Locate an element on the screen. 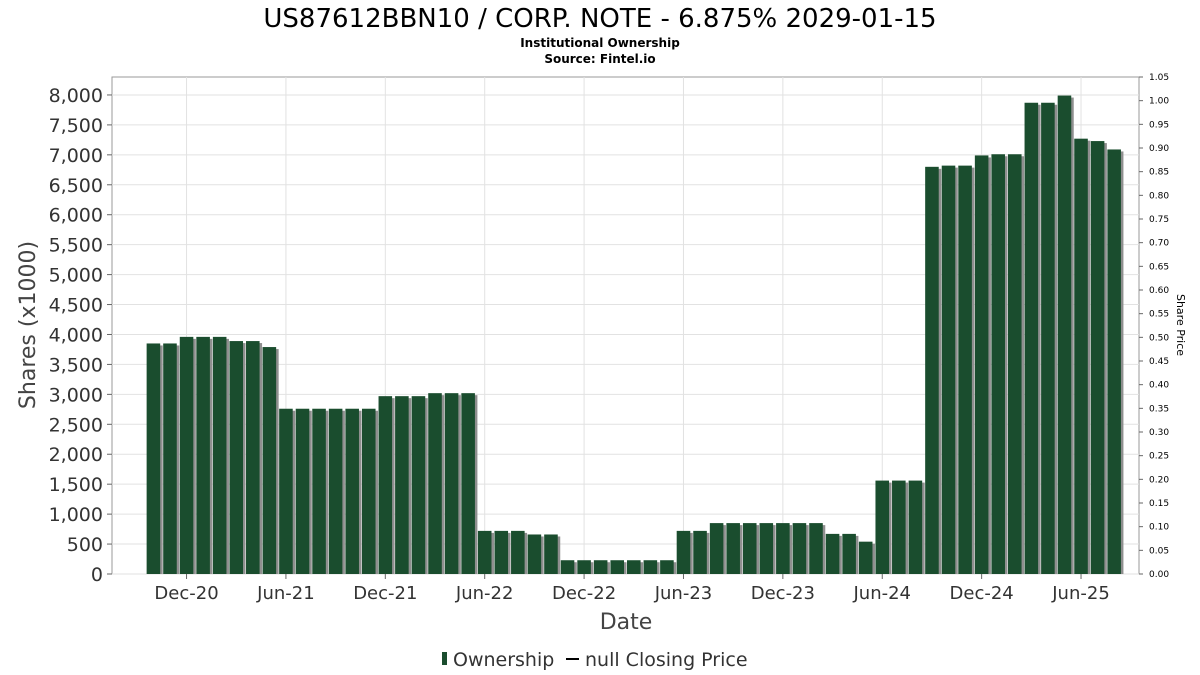  y-tick-label: 4,000 is located at coordinates (76, 335).